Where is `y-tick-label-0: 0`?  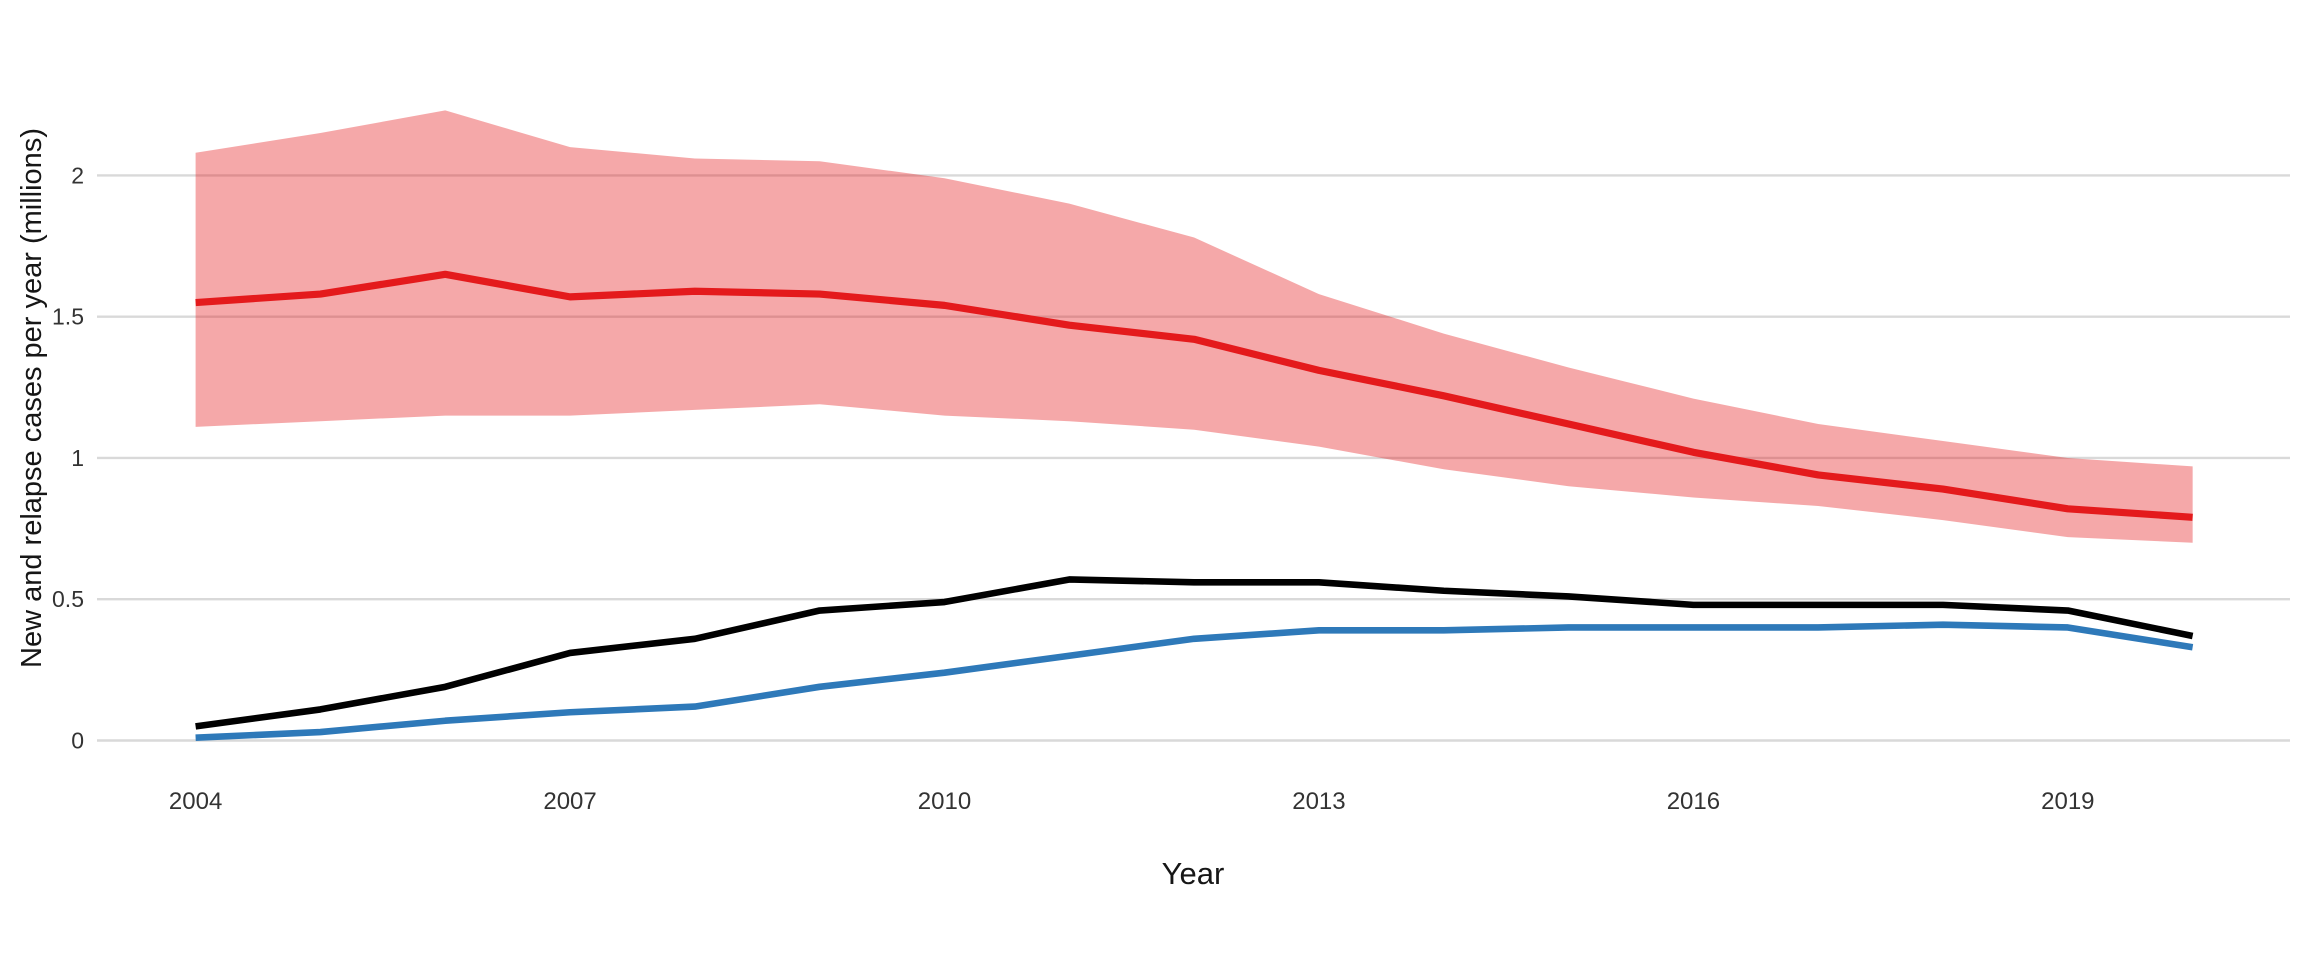
y-tick-label-0: 0 is located at coordinates (77, 741).